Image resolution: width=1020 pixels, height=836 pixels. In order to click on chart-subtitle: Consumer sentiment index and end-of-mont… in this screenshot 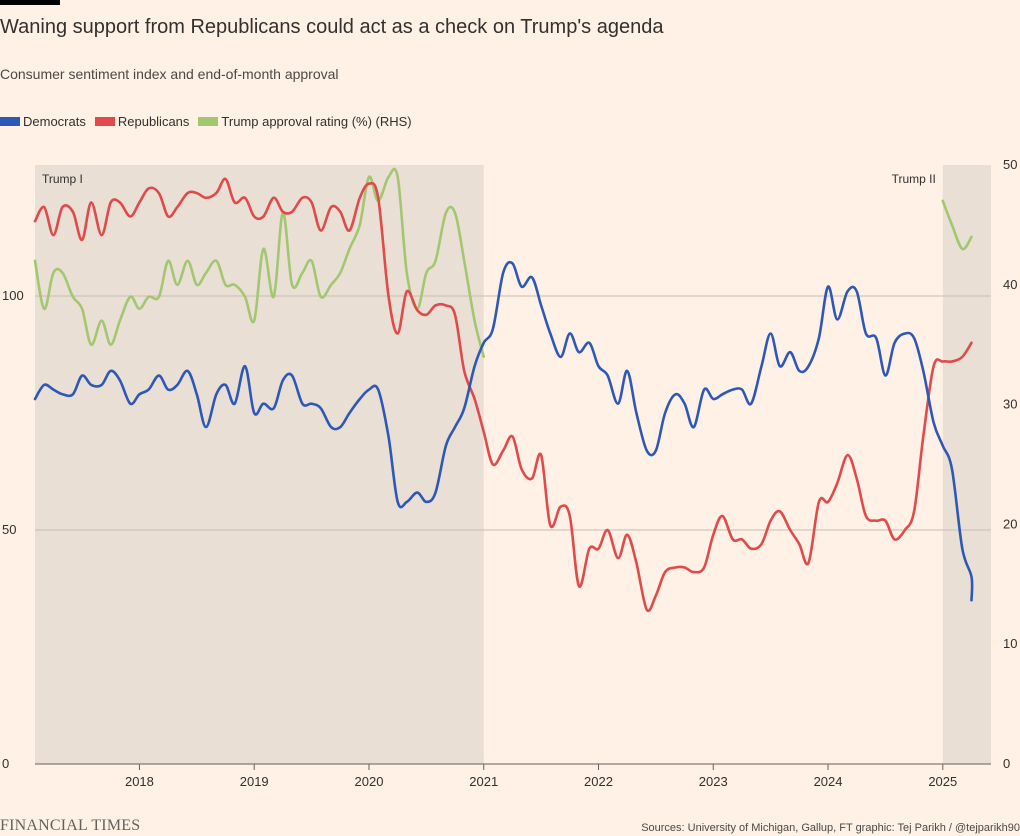, I will do `click(169, 74)`.